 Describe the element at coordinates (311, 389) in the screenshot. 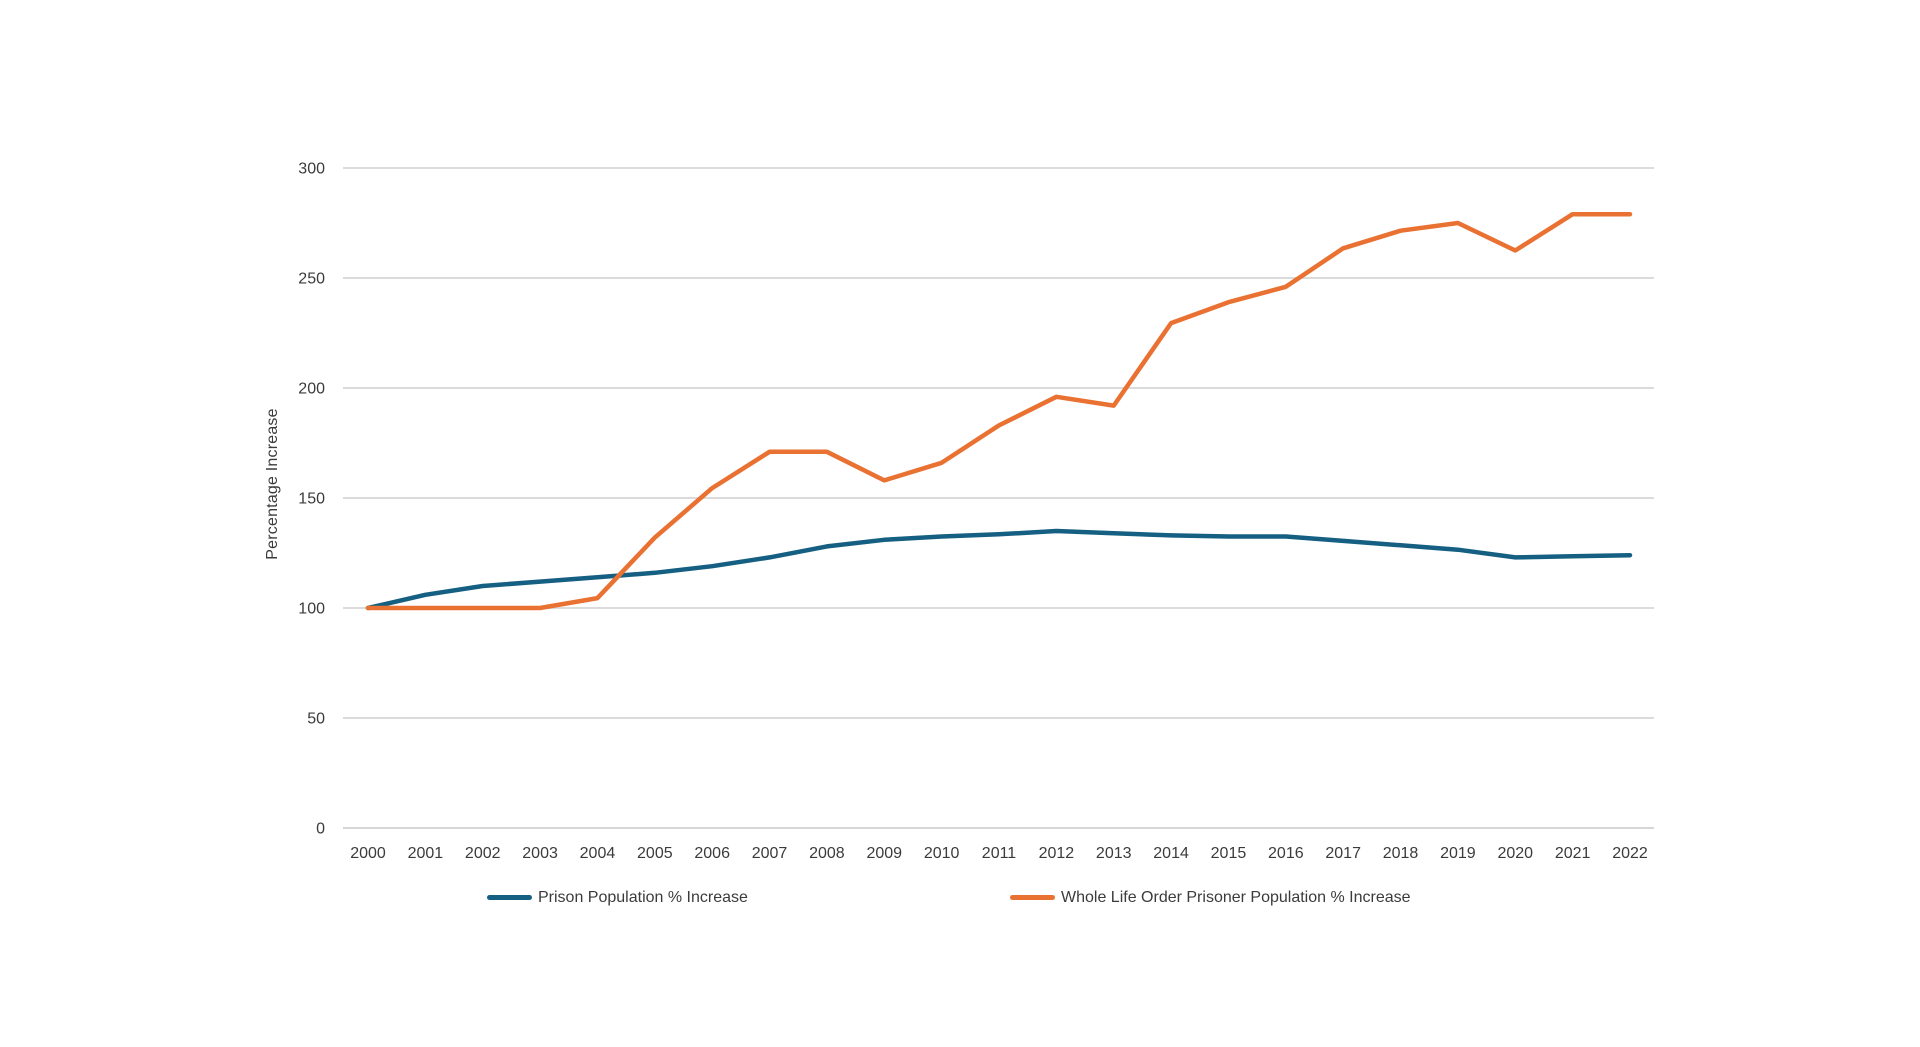

I see `y-tick-label: 200` at that location.